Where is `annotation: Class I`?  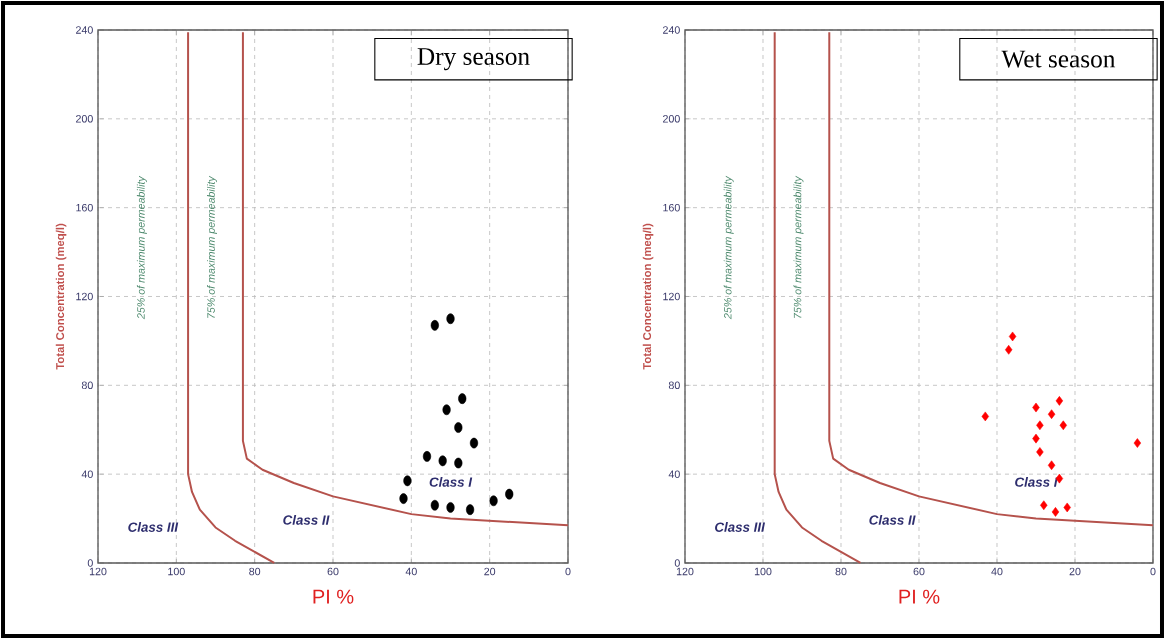
annotation: Class I is located at coordinates (451, 482).